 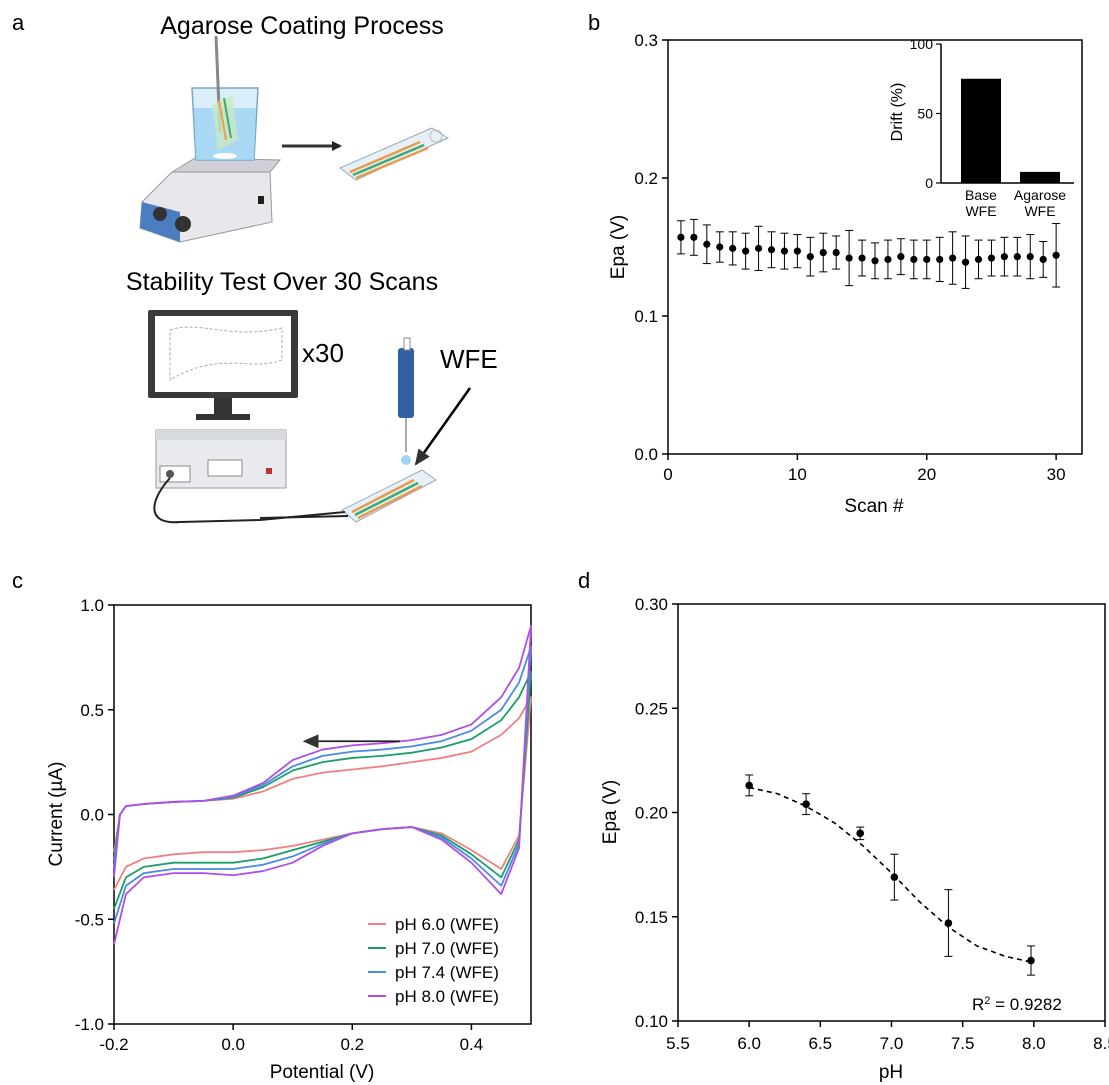 I want to click on y-tick-label: 0.25, so click(x=651, y=708).